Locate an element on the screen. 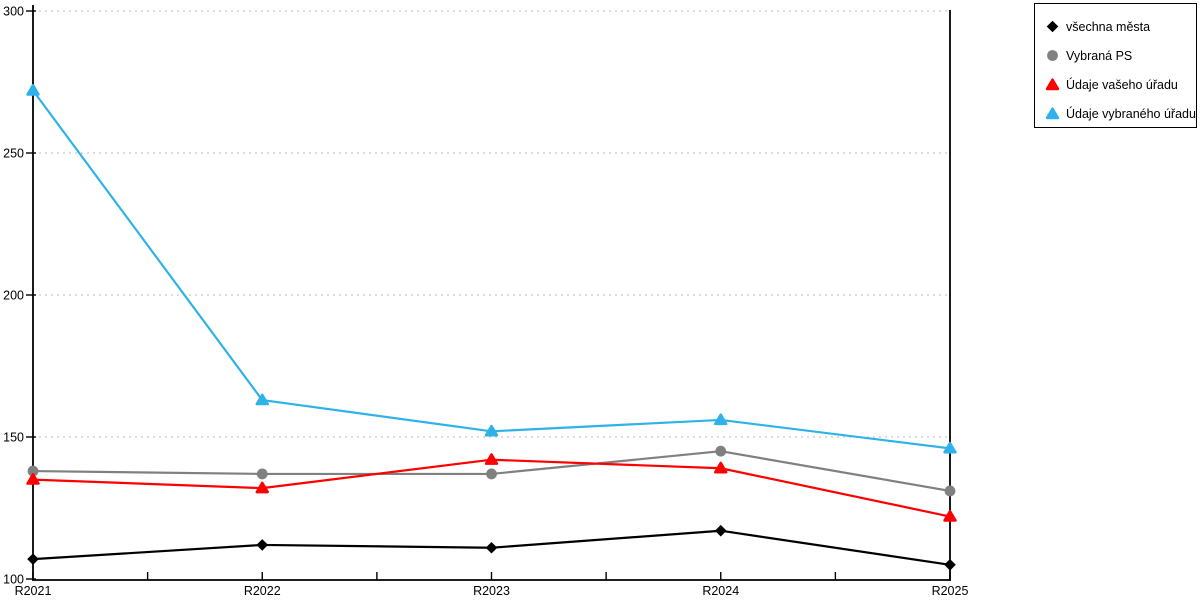 This screenshot has height=600, width=1200. y-tick-label: 150 is located at coordinates (13, 438).